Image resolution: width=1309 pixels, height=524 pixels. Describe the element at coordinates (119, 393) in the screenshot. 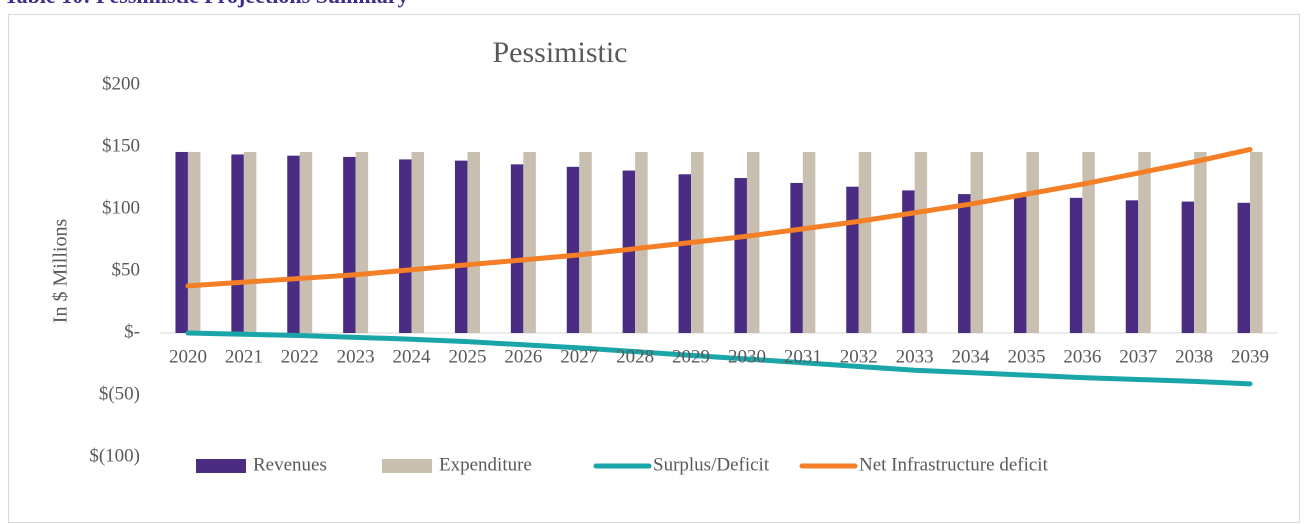

I see `y-tick-label: $(50)` at that location.